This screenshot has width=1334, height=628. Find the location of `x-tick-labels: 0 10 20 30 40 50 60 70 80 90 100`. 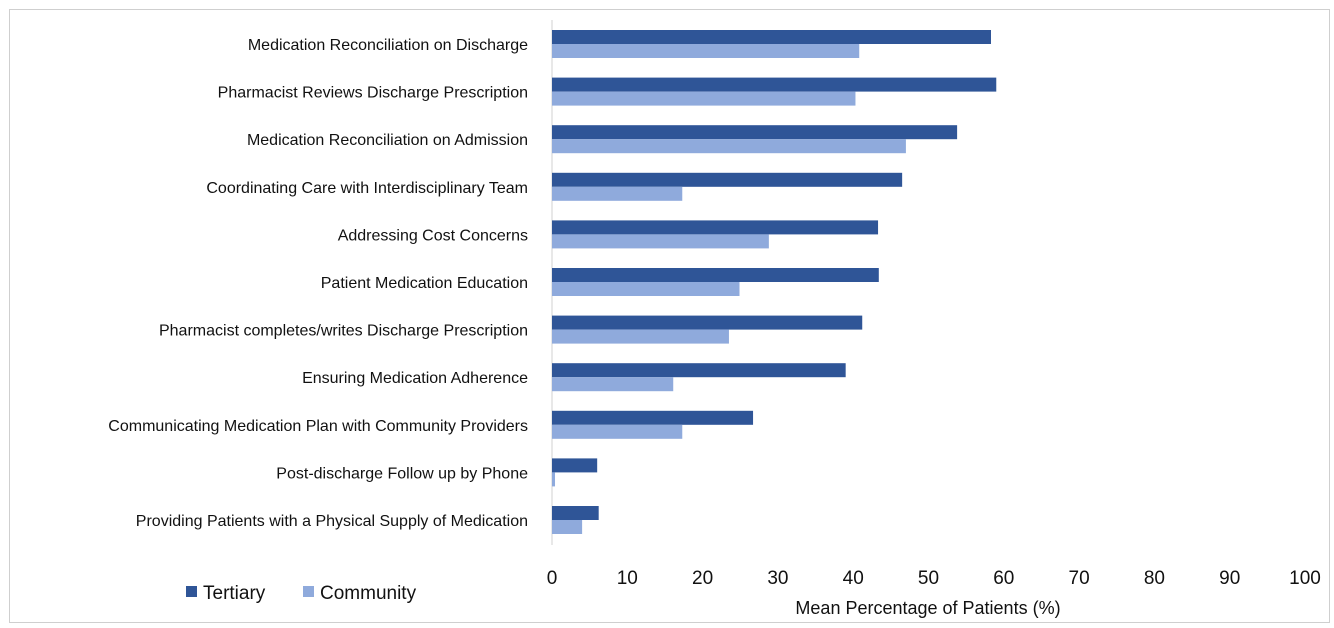

x-tick-labels: 0 10 20 30 40 50 60 70 80 90 100 is located at coordinates (934, 578).